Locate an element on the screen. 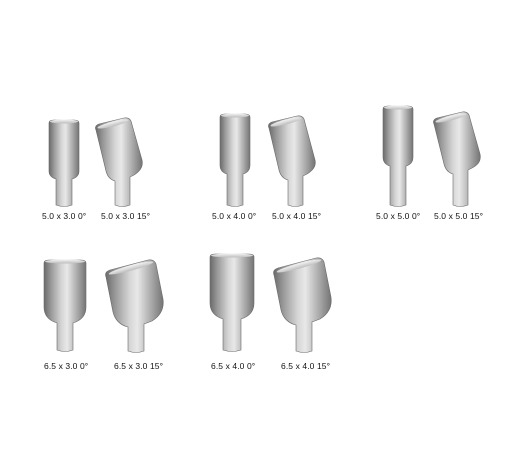 This screenshot has height=451, width=511. abutment-label: 6.5 x 3.0 0° is located at coordinates (66, 366).